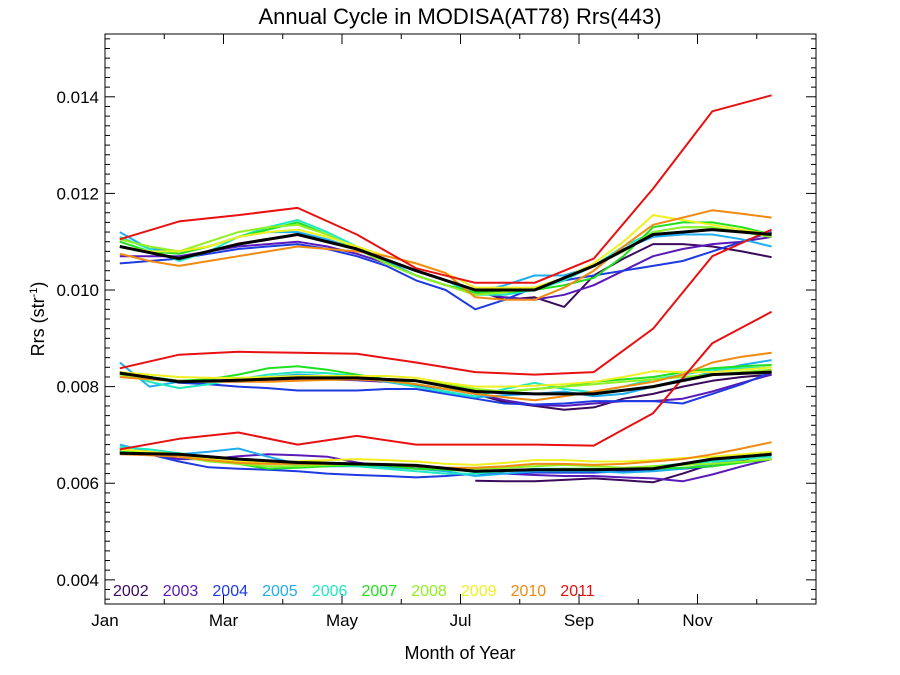 This screenshot has height=675, width=900. What do you see at coordinates (230, 591) in the screenshot?
I see `legend-item-2004: 2004` at bounding box center [230, 591].